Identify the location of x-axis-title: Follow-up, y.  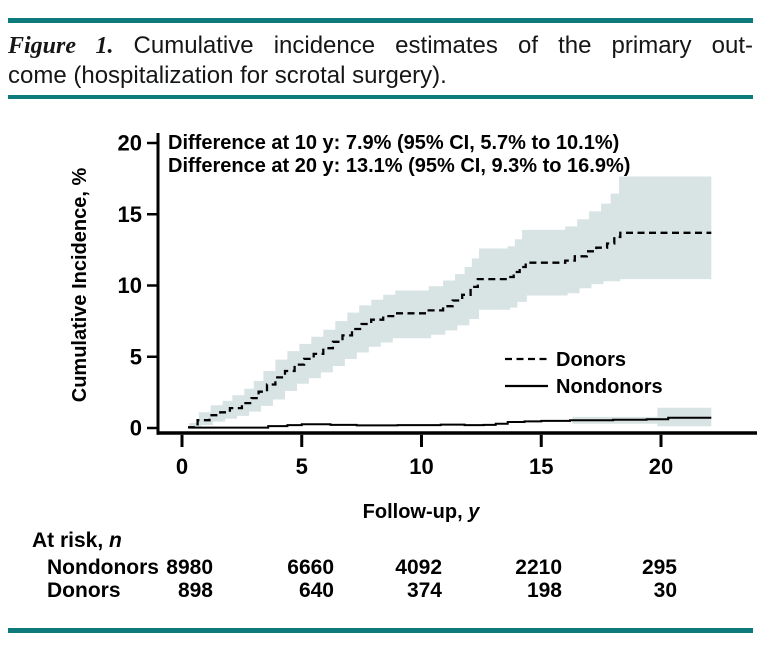
(422, 512).